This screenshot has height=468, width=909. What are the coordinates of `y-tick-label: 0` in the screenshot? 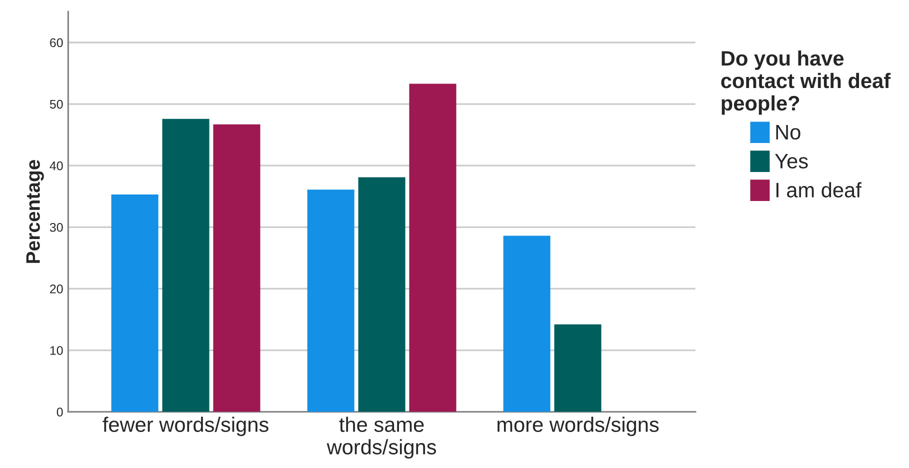 It's located at (59, 412).